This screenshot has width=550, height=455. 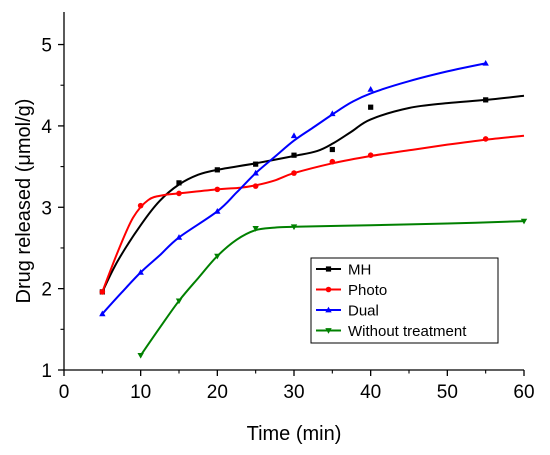 What do you see at coordinates (370, 392) in the screenshot?
I see `x-tick-label: 40` at bounding box center [370, 392].